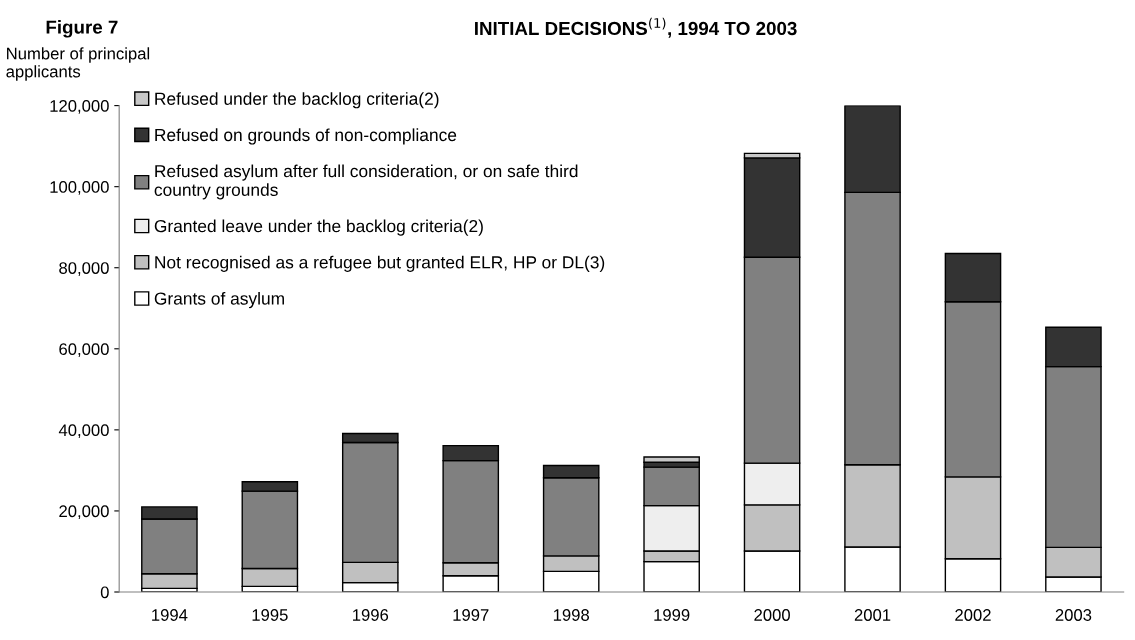 This screenshot has width=1135, height=640. Describe the element at coordinates (1073, 615) in the screenshot. I see `x-tick-label: 2003` at that location.